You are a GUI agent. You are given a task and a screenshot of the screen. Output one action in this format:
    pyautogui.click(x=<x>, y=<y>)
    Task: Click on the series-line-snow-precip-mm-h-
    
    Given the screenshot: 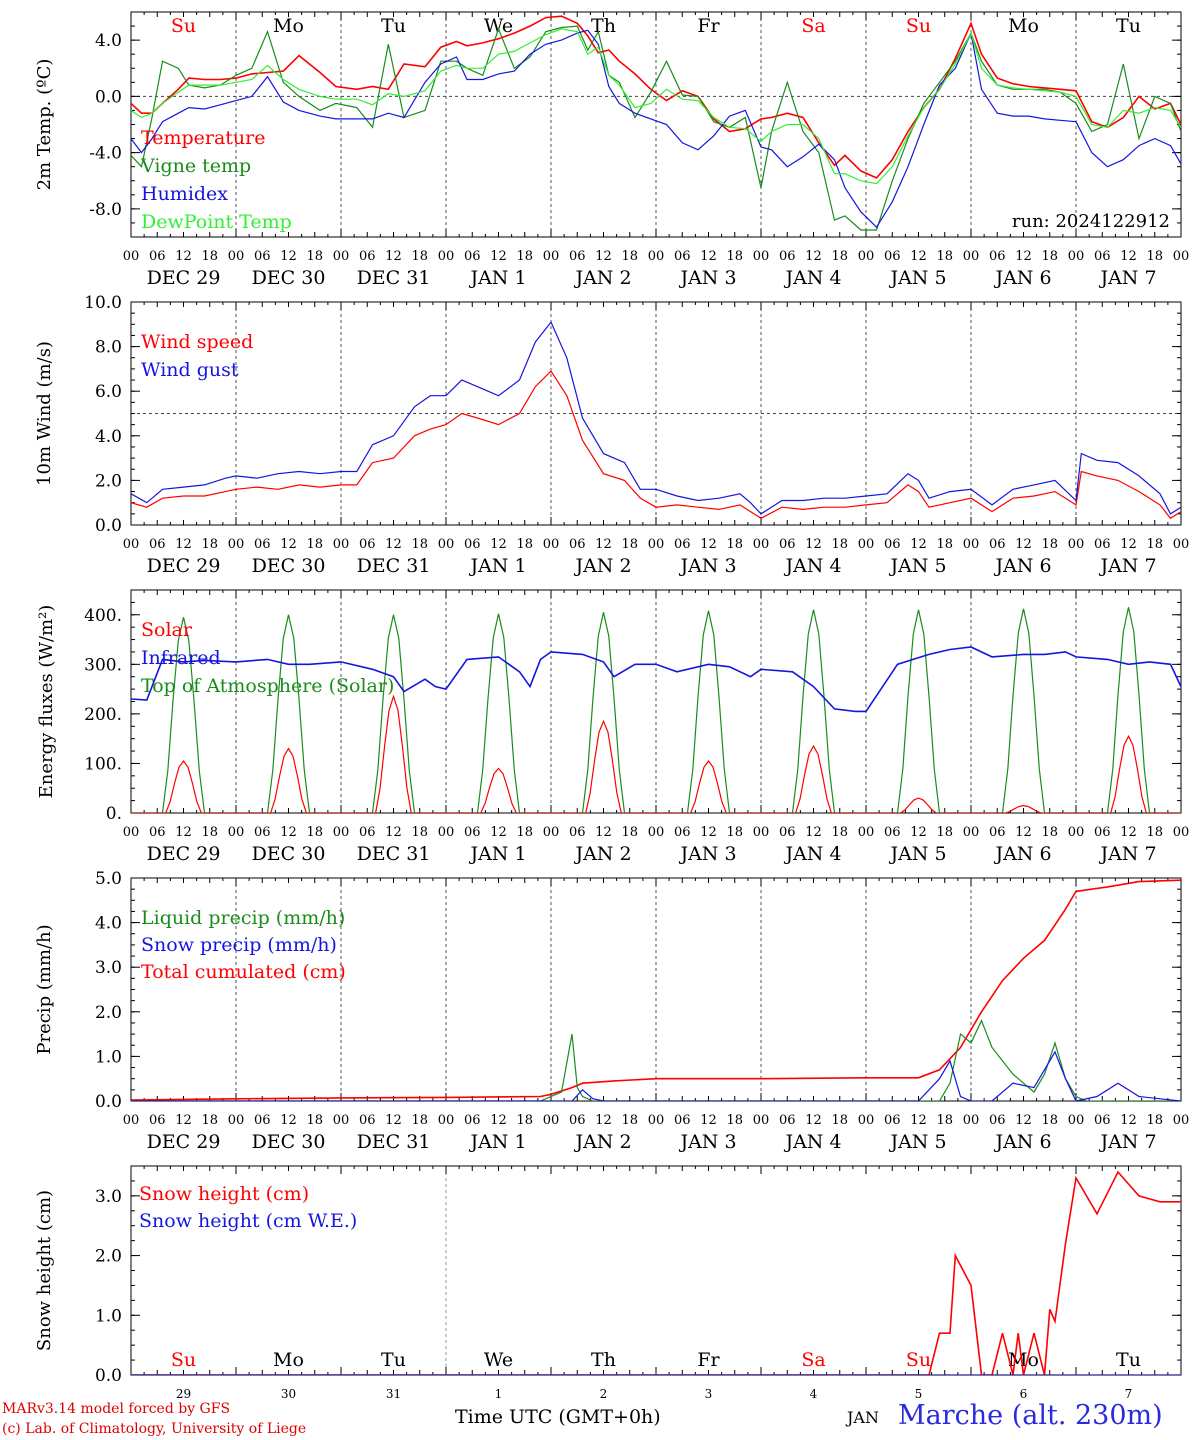 What is the action you would take?
    pyautogui.click(x=656, y=1075)
    